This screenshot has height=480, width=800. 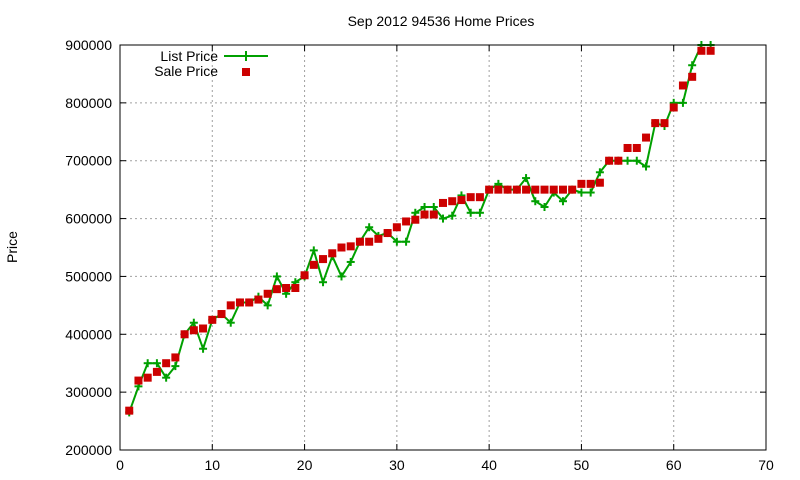 What do you see at coordinates (88, 392) in the screenshot?
I see `y-tick-label: 300000` at bounding box center [88, 392].